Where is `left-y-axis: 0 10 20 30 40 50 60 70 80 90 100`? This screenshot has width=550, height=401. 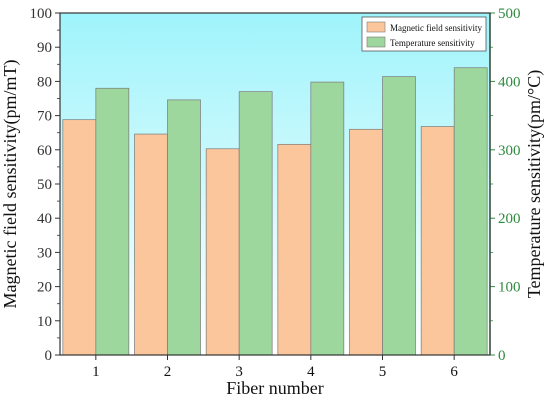 left-y-axis: 0 10 20 30 40 50 60 70 80 90 100 is located at coordinates (45, 185).